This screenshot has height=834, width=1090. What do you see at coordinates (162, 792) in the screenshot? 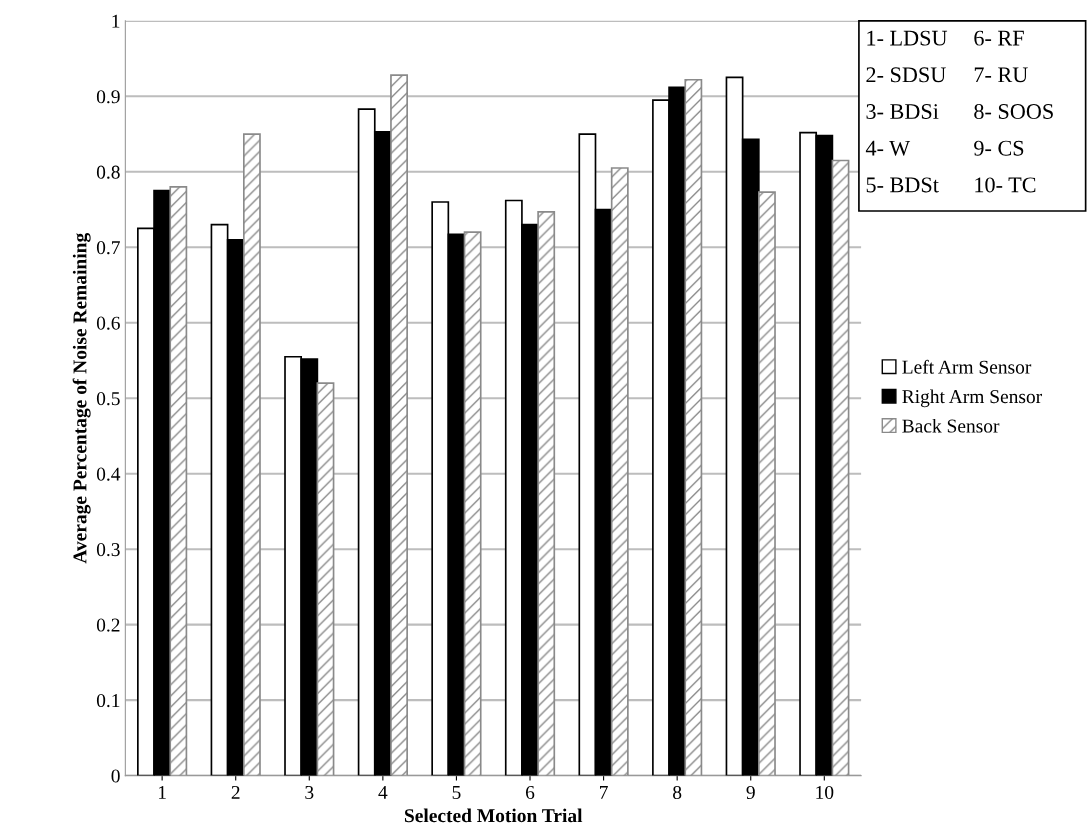
I see `x-tick-label: 1` at bounding box center [162, 792].